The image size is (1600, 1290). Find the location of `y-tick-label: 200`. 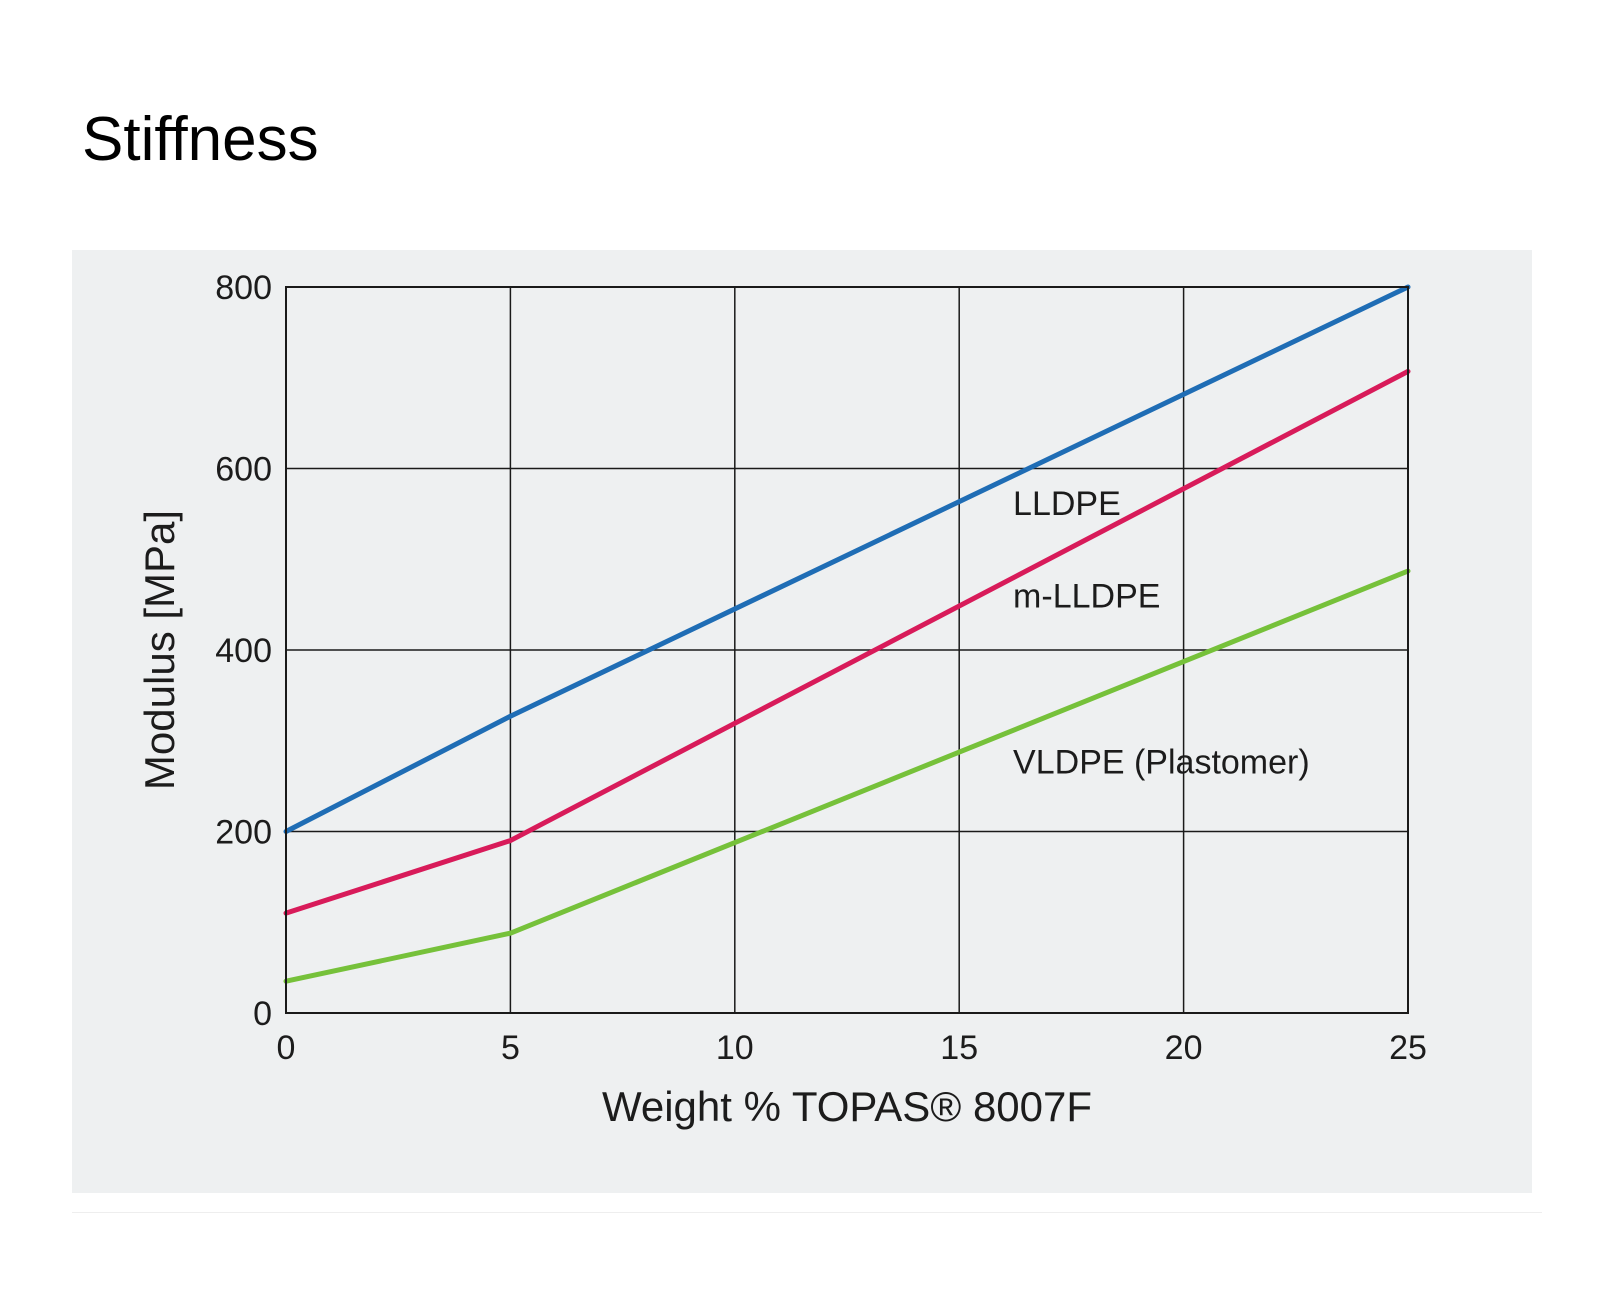

y-tick-label: 200 is located at coordinates (243, 833).